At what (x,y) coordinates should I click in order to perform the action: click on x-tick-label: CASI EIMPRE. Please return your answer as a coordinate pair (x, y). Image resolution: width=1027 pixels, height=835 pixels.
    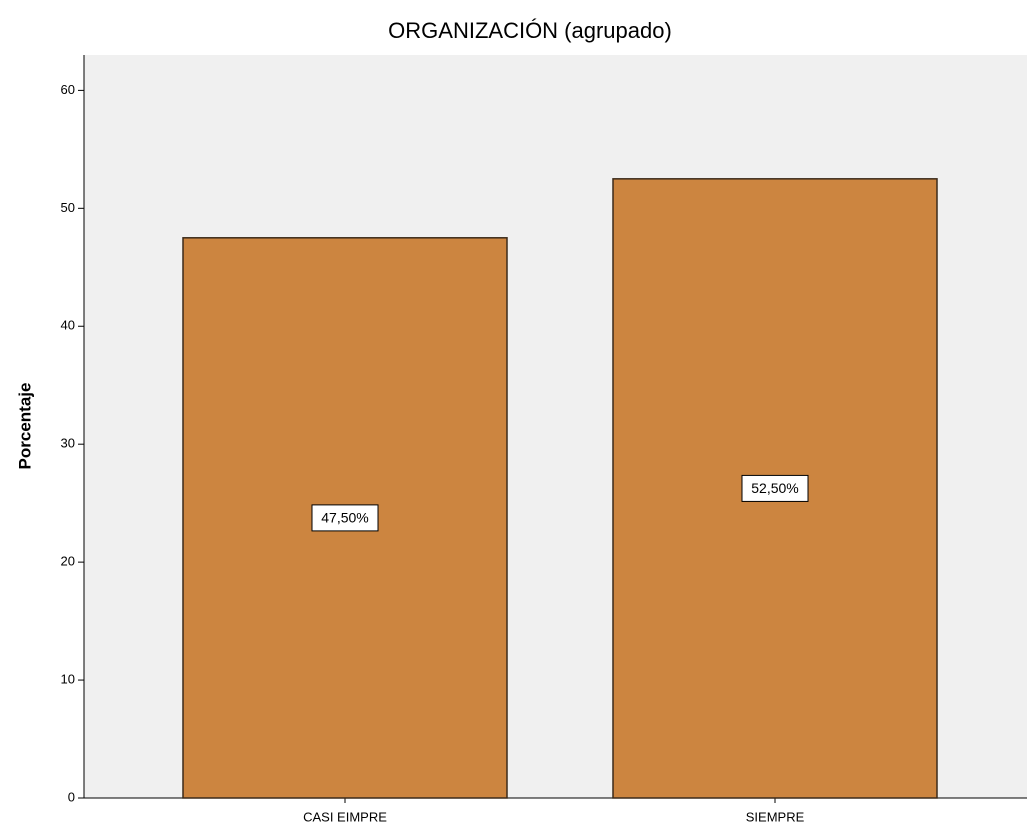
    Looking at the image, I should click on (345, 816).